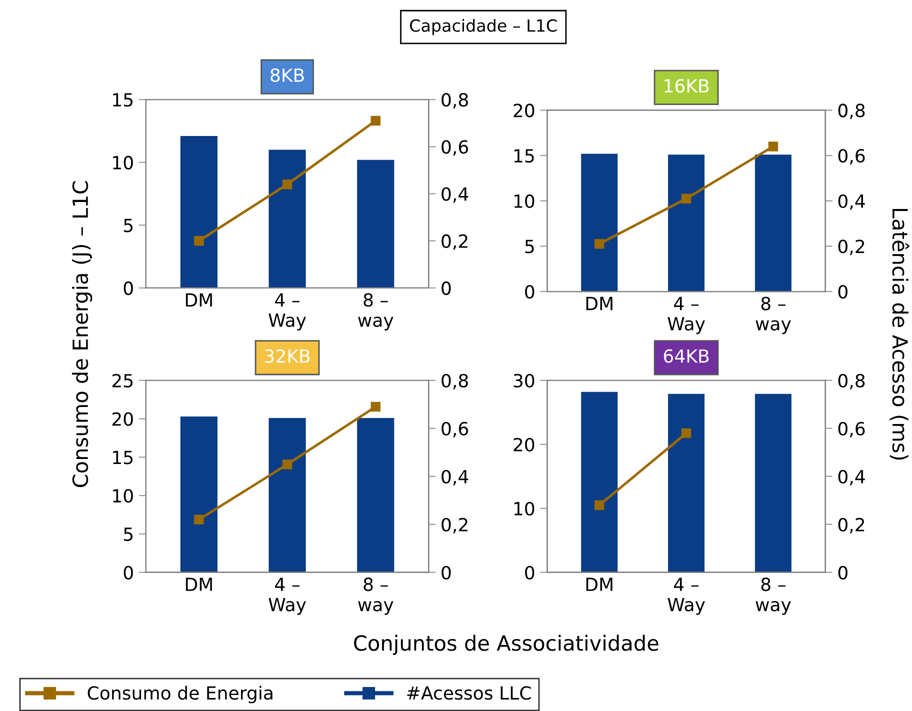 This screenshot has height=711, width=912. What do you see at coordinates (686, 356) in the screenshot?
I see `chart-title: 64KB` at bounding box center [686, 356].